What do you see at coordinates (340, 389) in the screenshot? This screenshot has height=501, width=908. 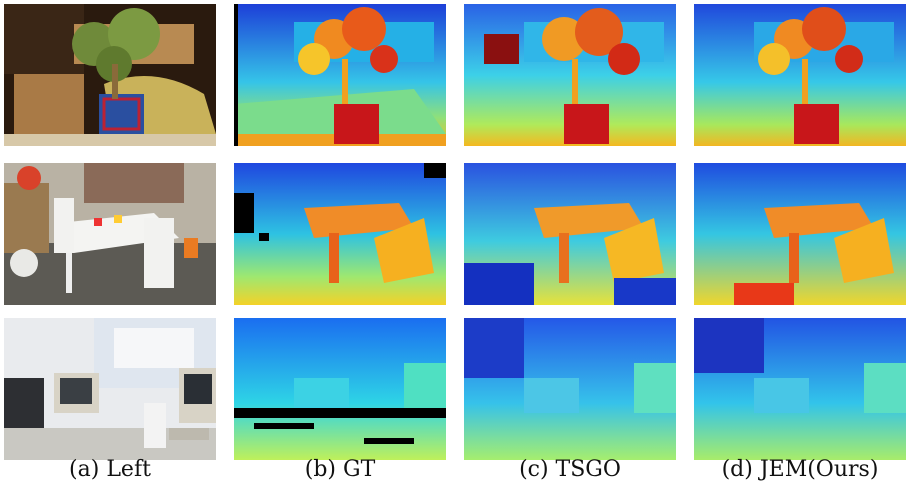 I see `gt-disparity-office-computers` at bounding box center [340, 389].